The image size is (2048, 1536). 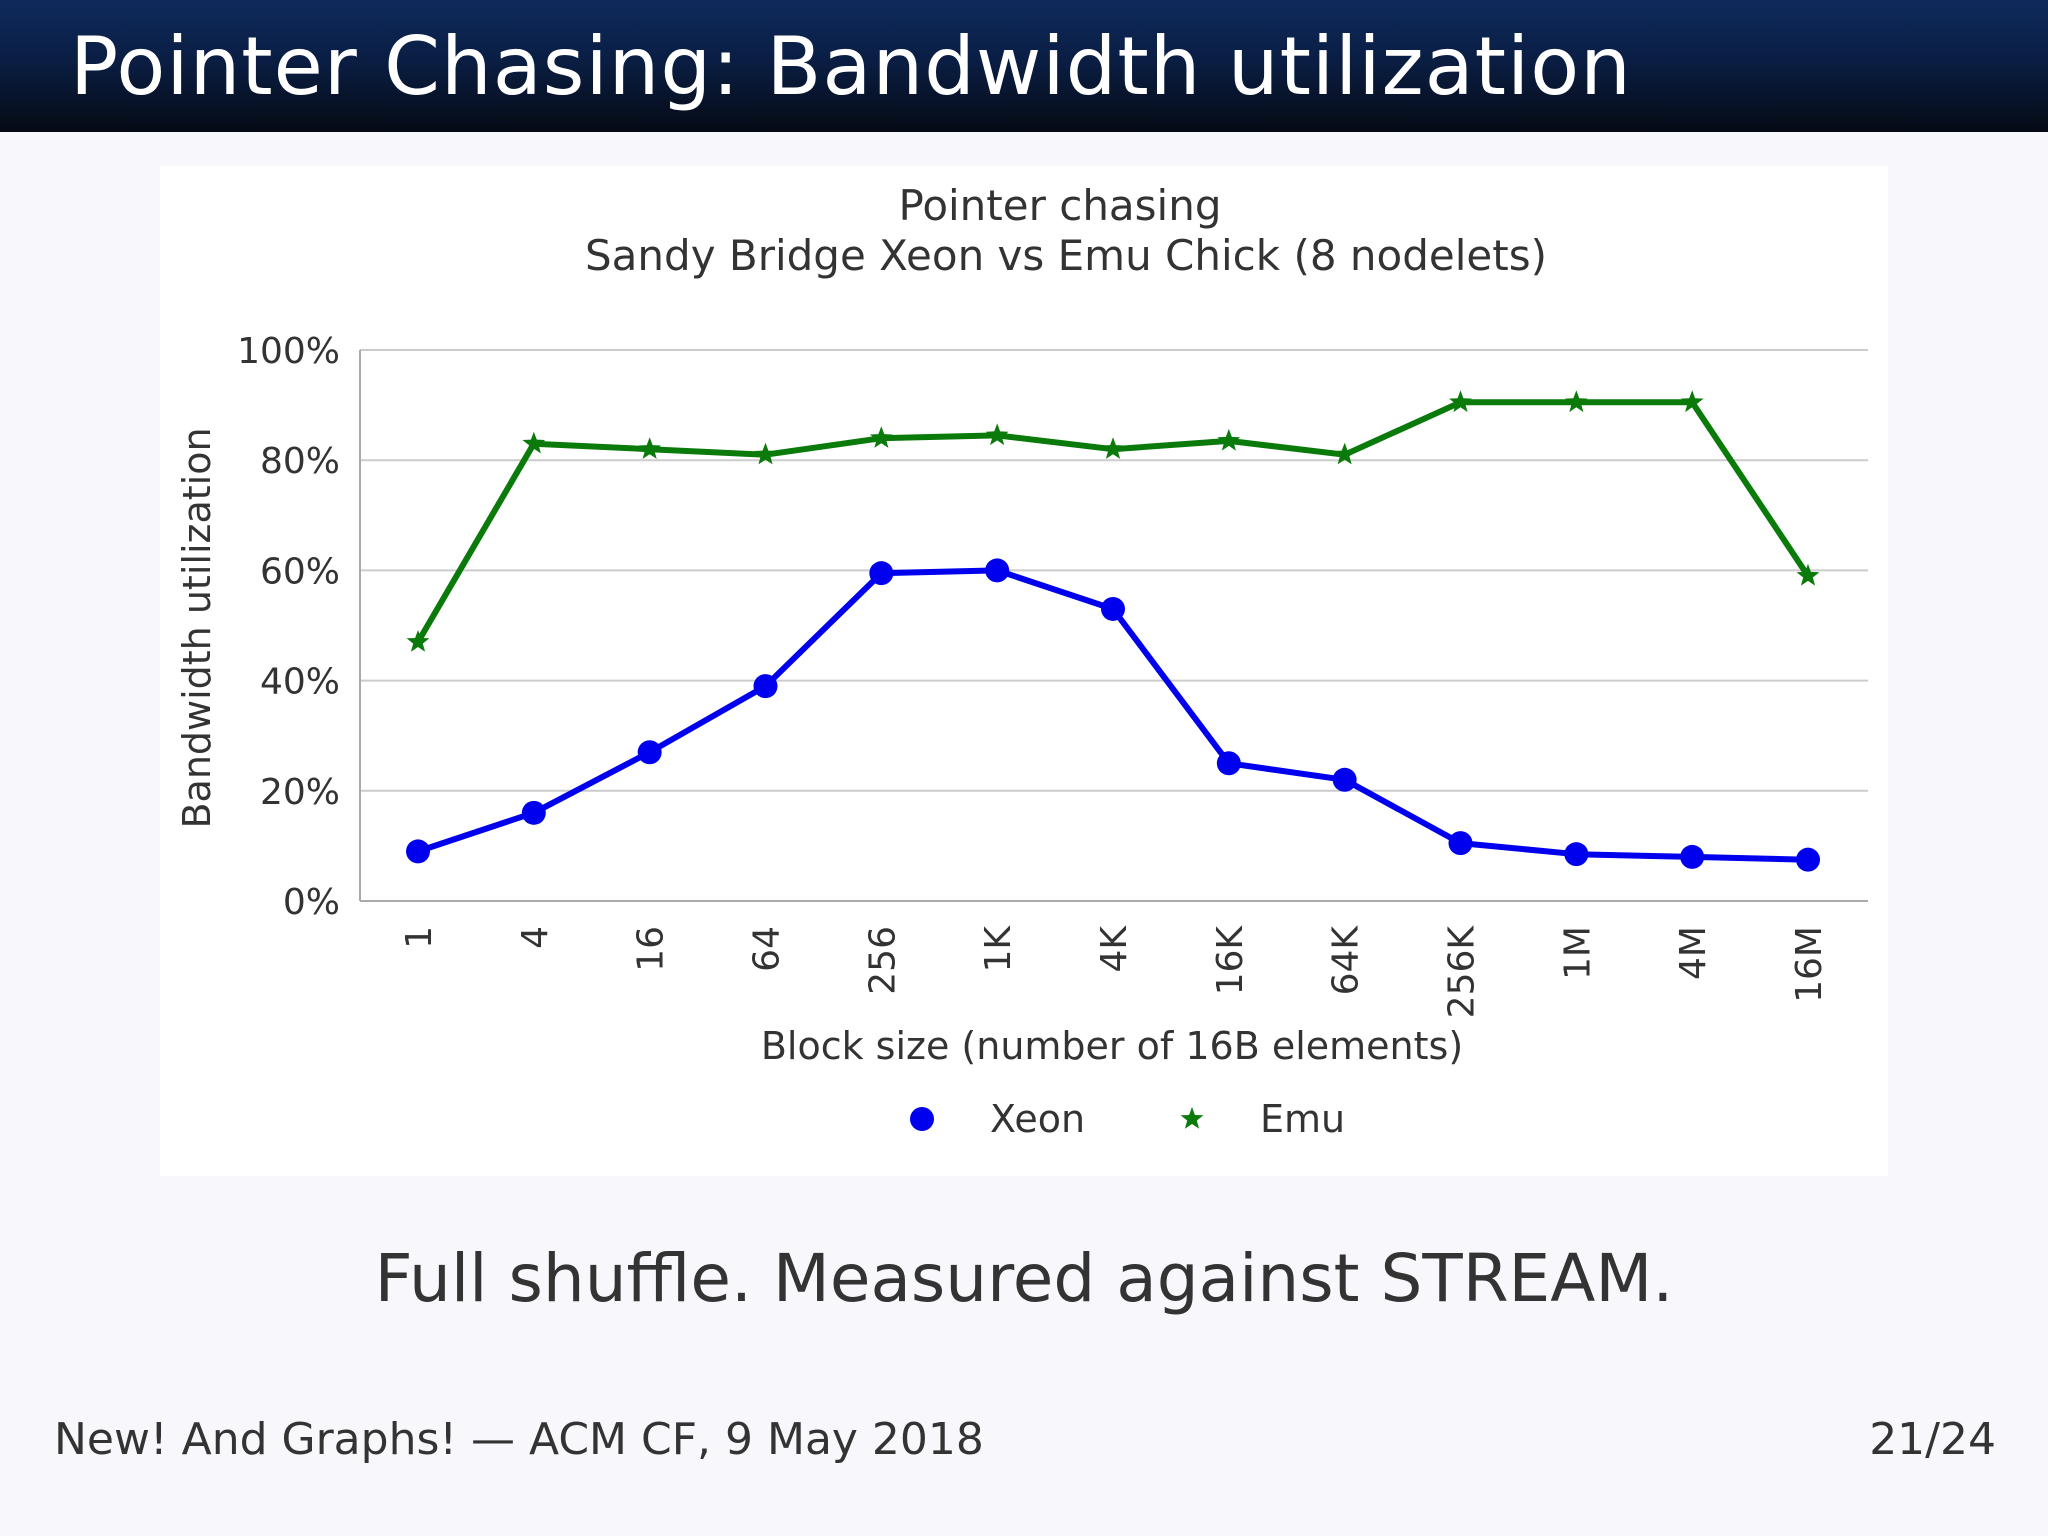 What do you see at coordinates (1302, 1119) in the screenshot?
I see `legend-emu-label: Emu` at bounding box center [1302, 1119].